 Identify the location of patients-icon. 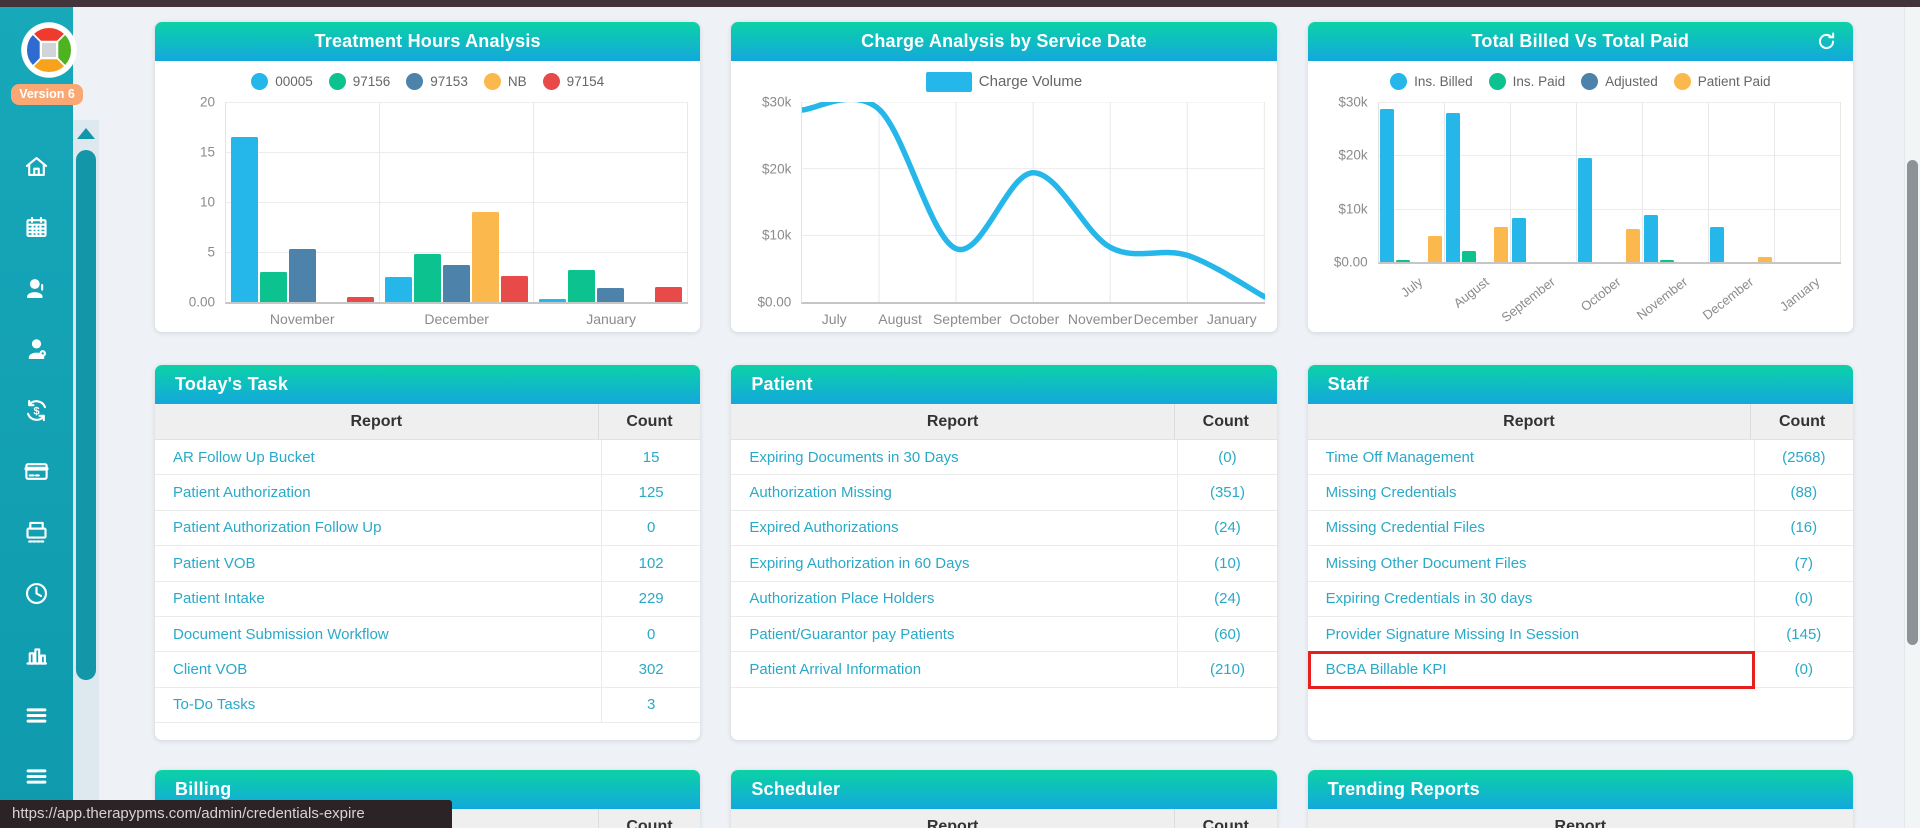
(35, 289).